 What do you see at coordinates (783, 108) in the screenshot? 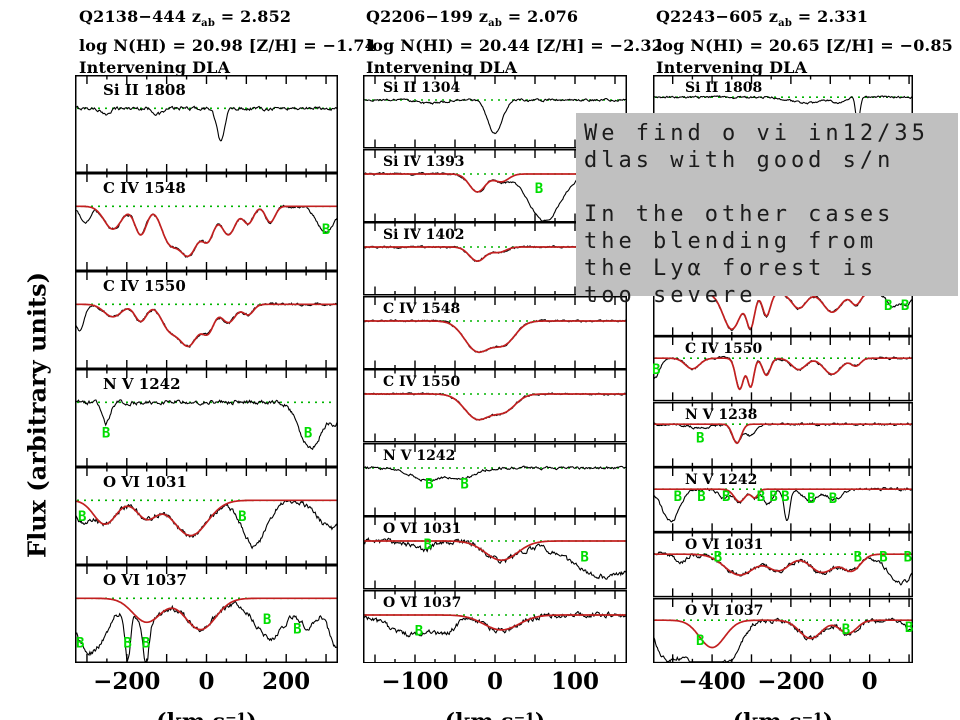
I see `spectrum-panel: Si II 1808` at bounding box center [783, 108].